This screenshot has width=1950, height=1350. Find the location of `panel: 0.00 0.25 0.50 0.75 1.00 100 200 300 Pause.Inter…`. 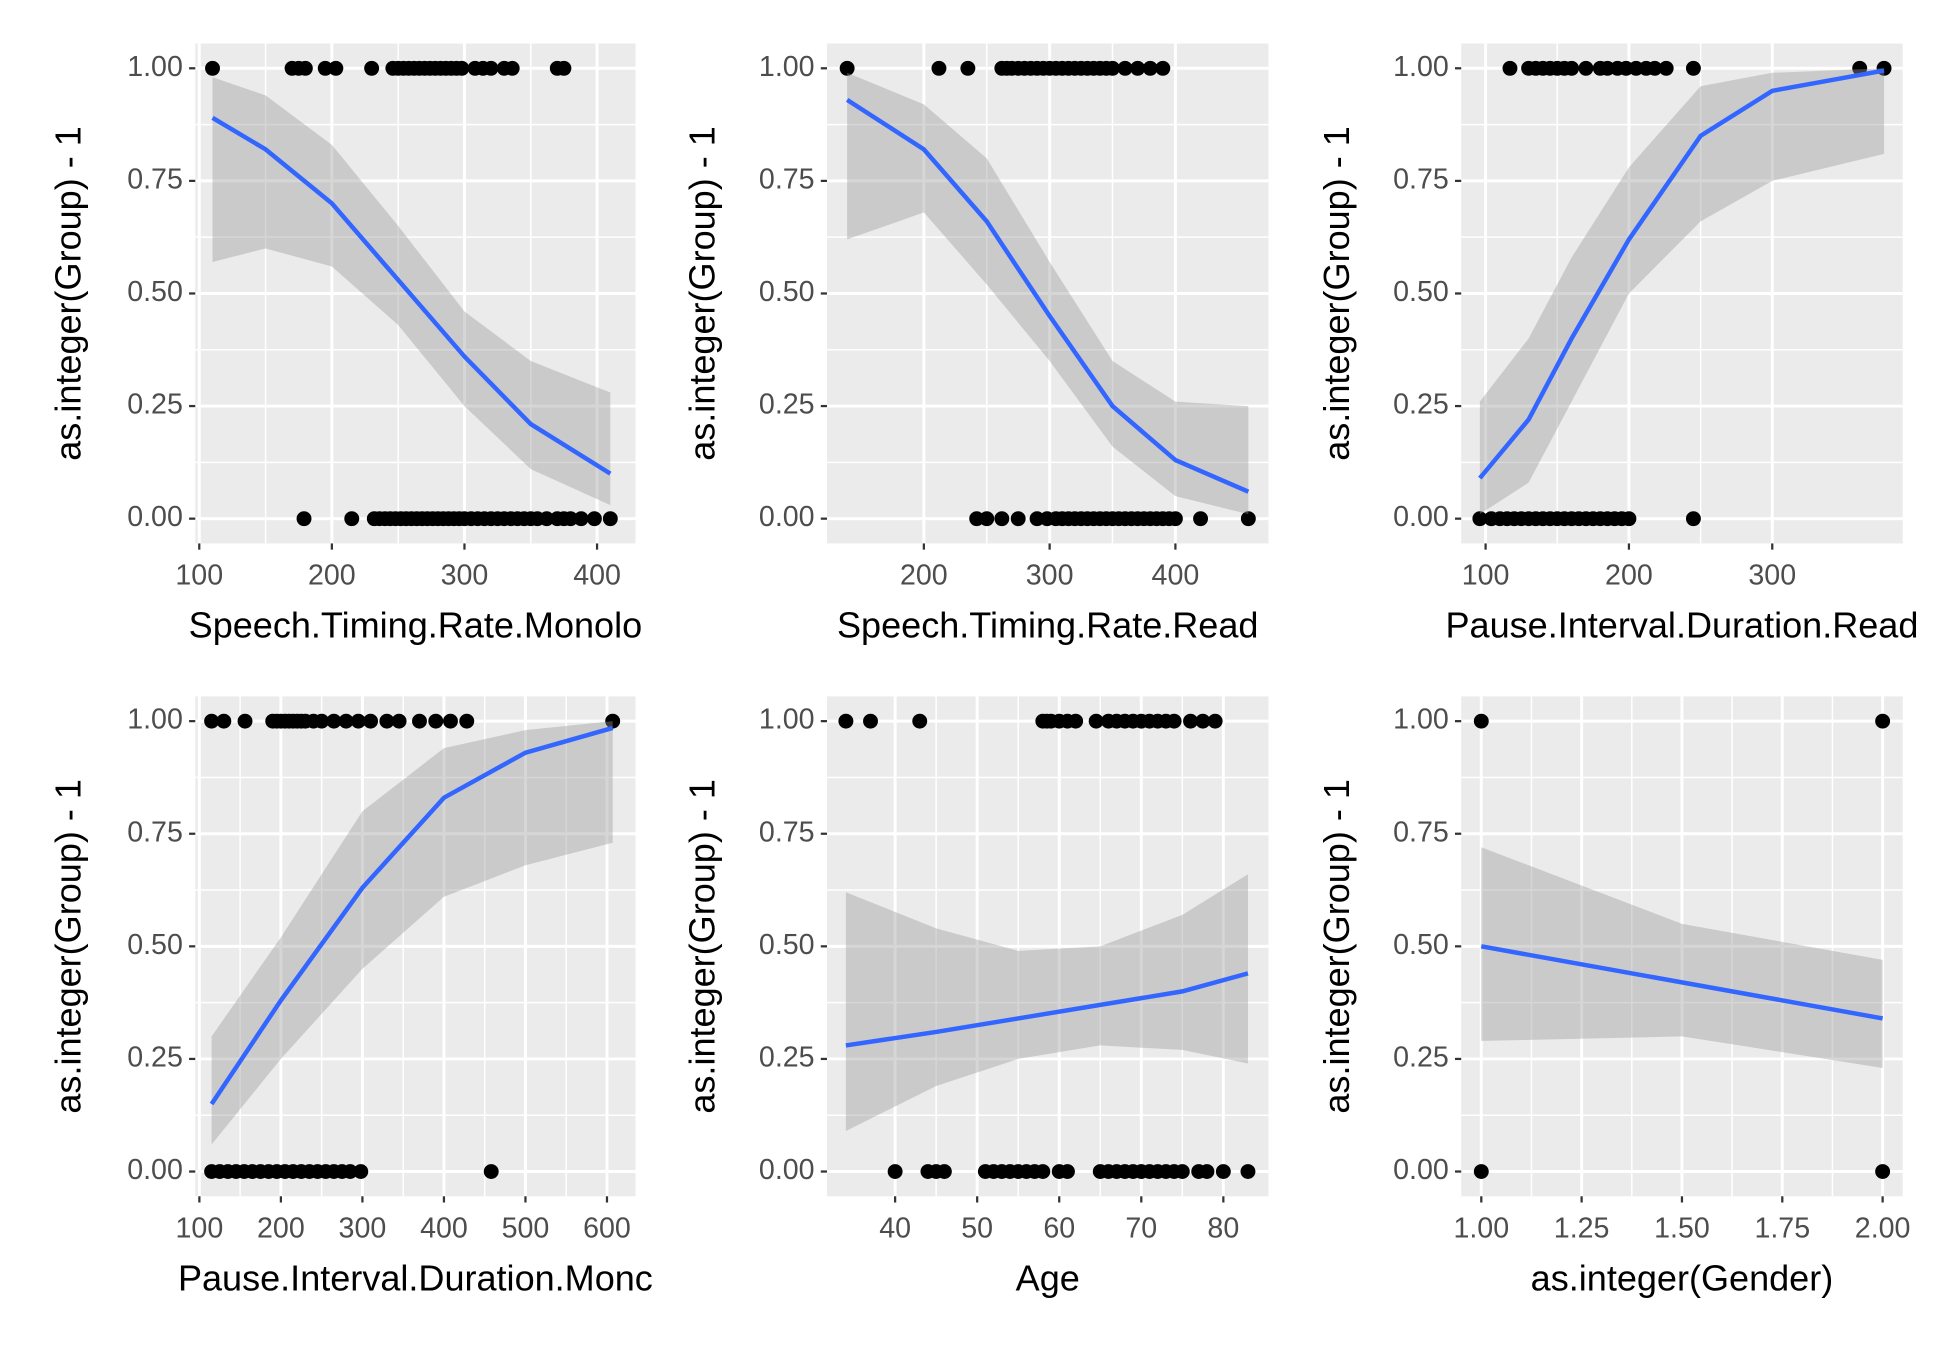

panel: 0.00 0.25 0.50 0.75 1.00 100 200 300 Pause.Inter… is located at coordinates (1617, 344).